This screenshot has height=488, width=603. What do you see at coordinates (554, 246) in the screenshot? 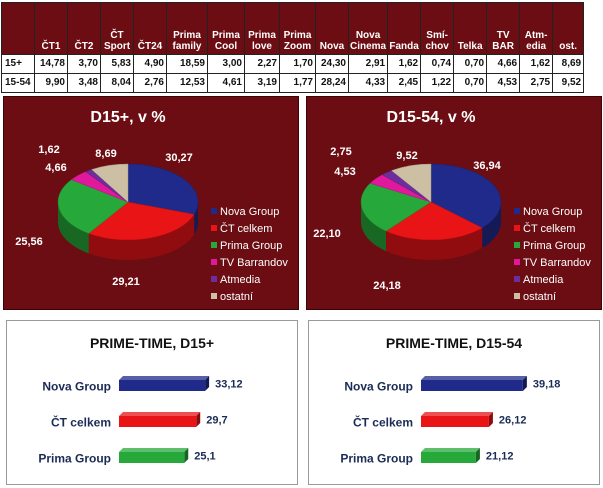
I see `legend-label: Prima Group` at bounding box center [554, 246].